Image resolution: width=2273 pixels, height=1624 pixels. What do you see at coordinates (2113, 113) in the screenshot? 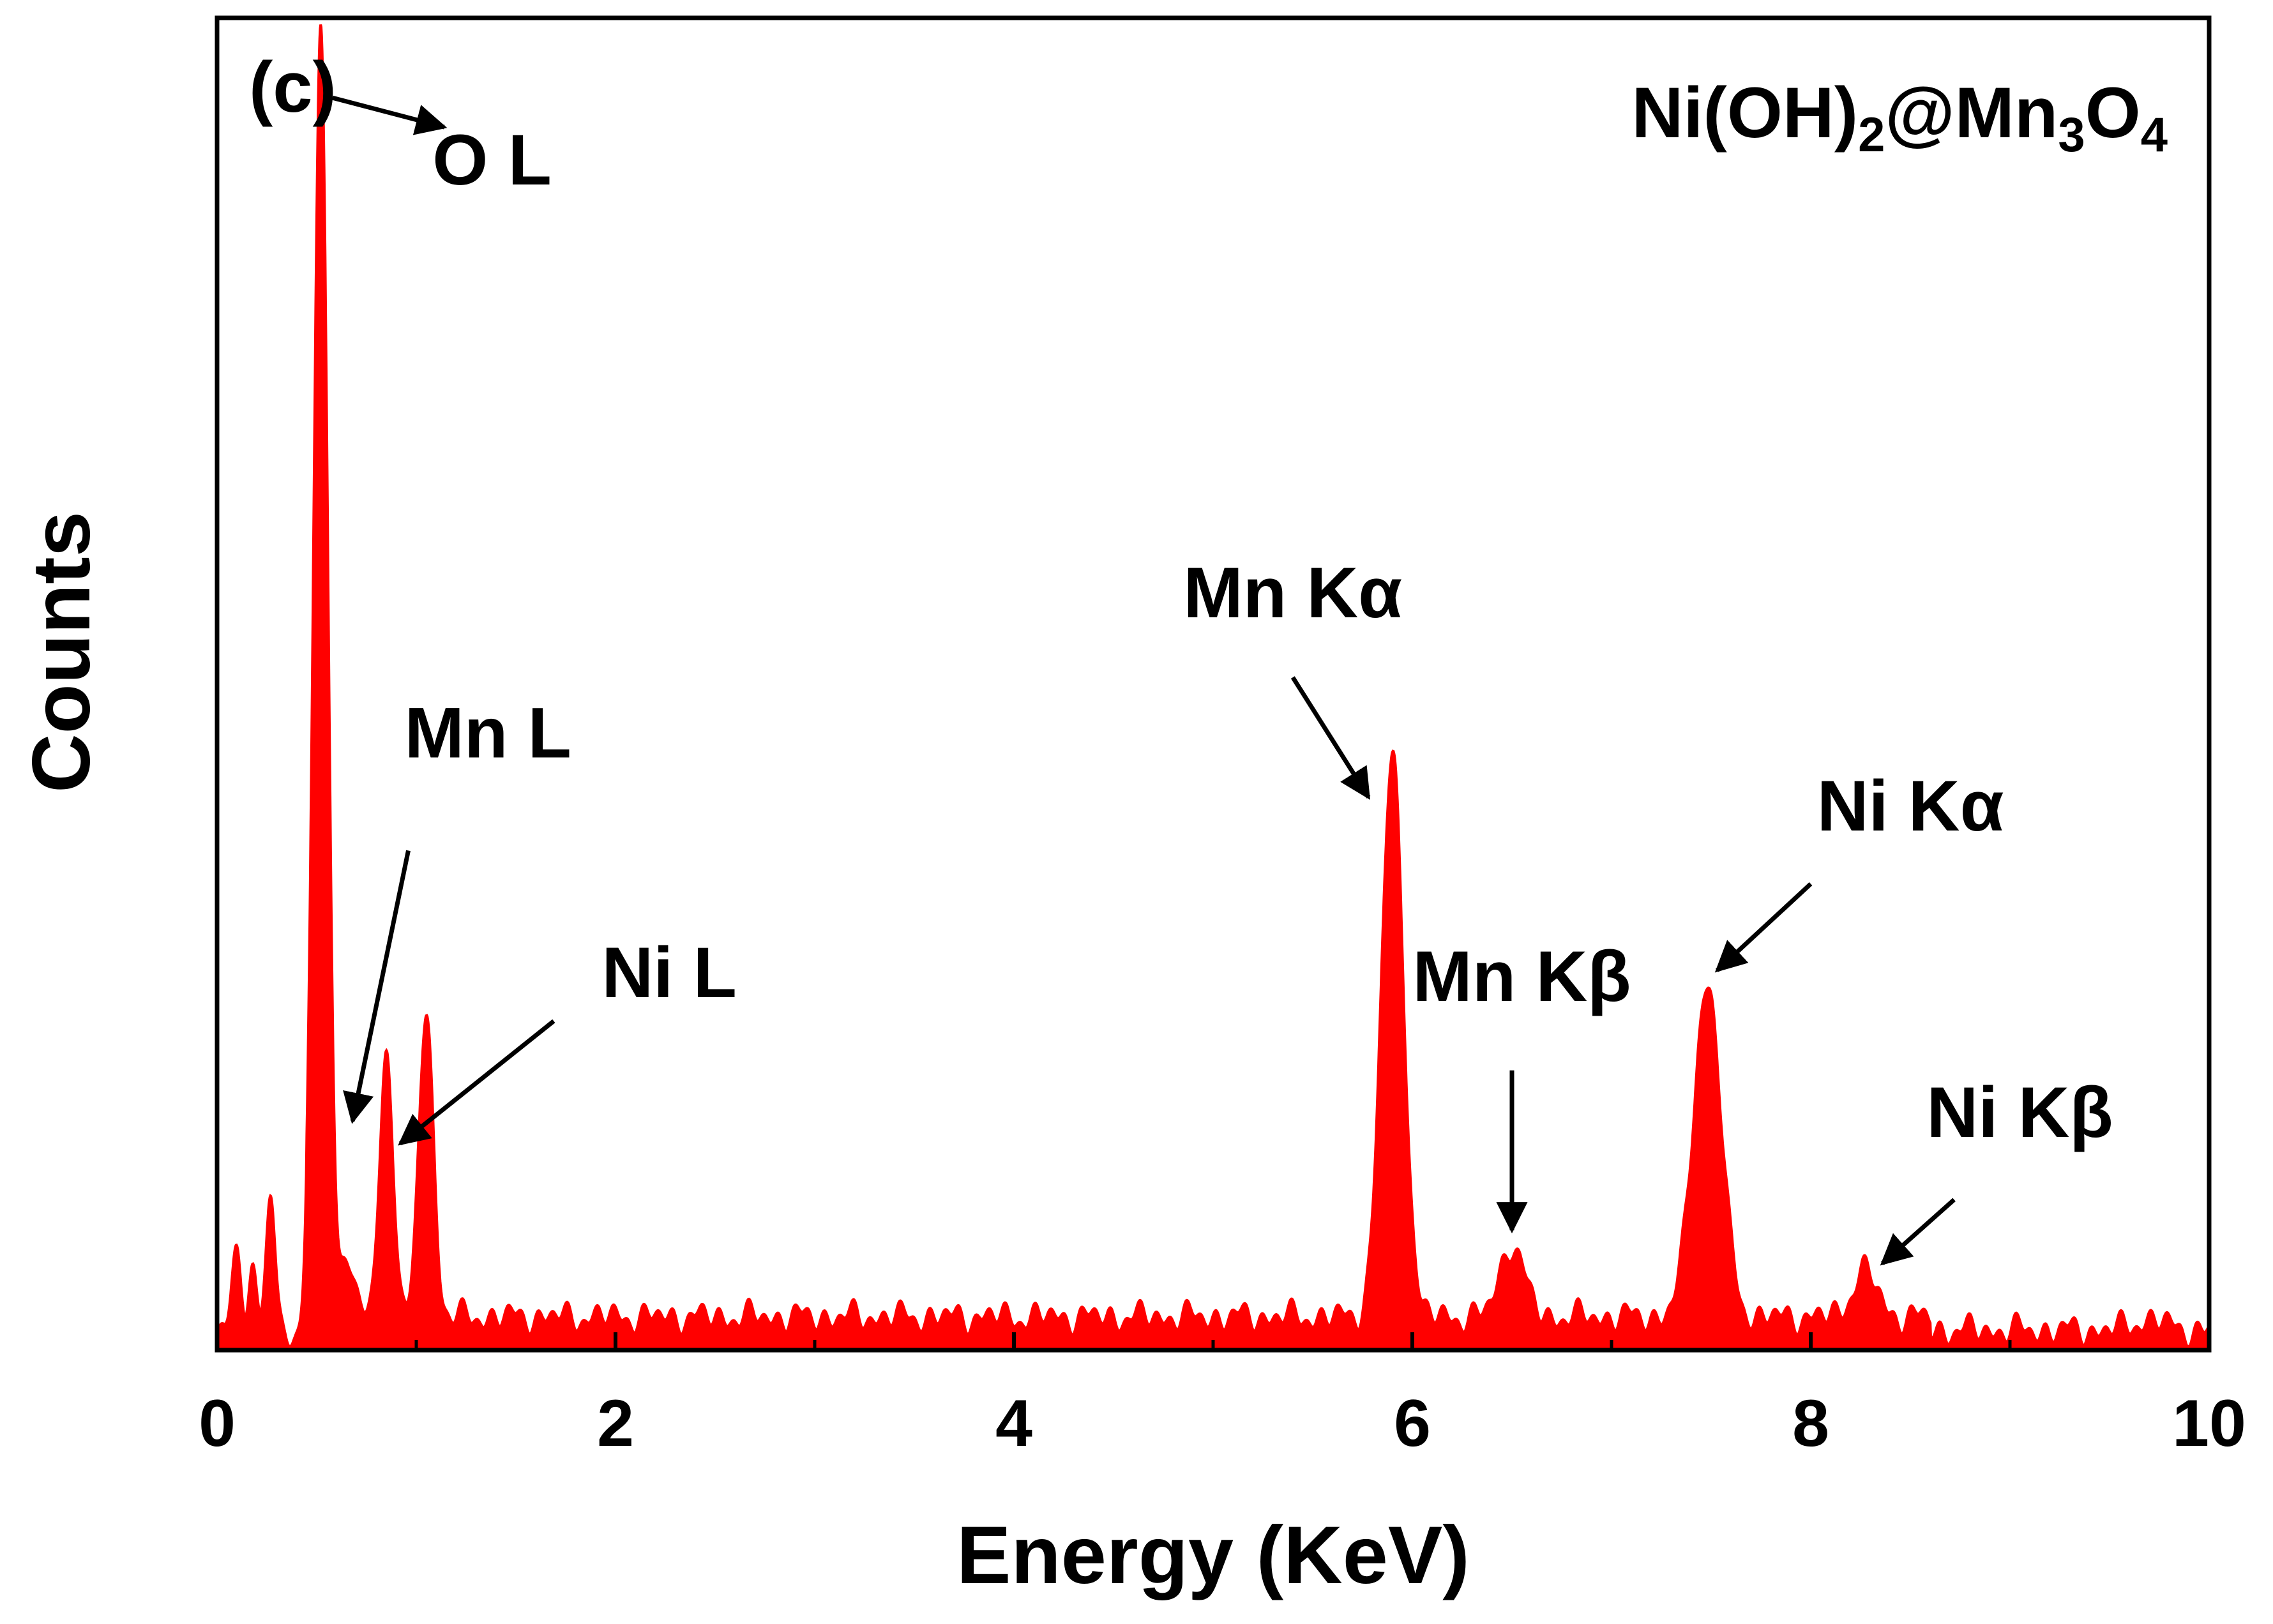
I see `sample-label-tail: O` at bounding box center [2113, 113].